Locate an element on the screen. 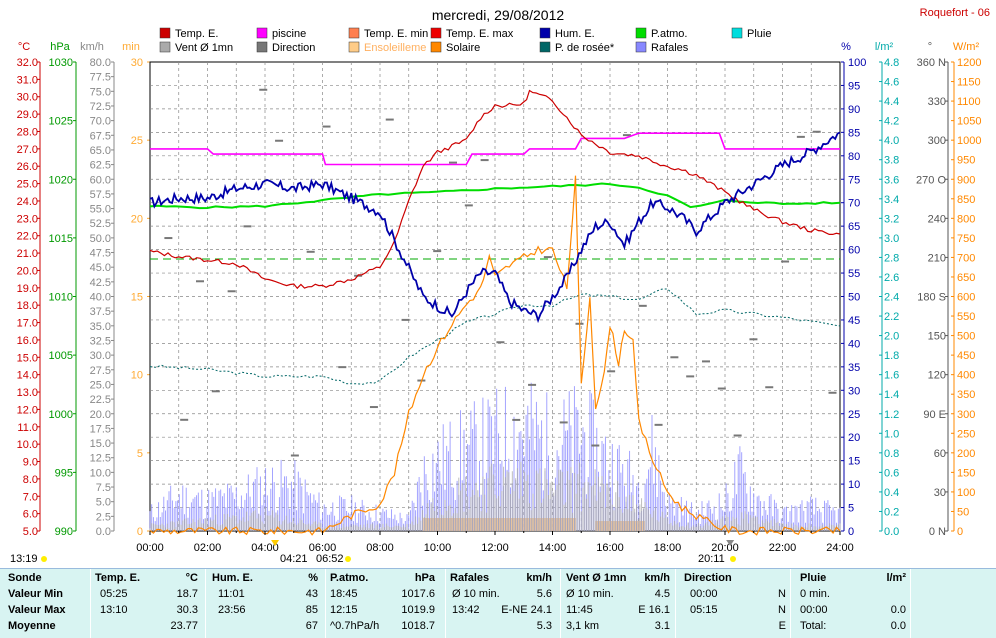  wm2-tick-label: 1100 is located at coordinates (969, 102).